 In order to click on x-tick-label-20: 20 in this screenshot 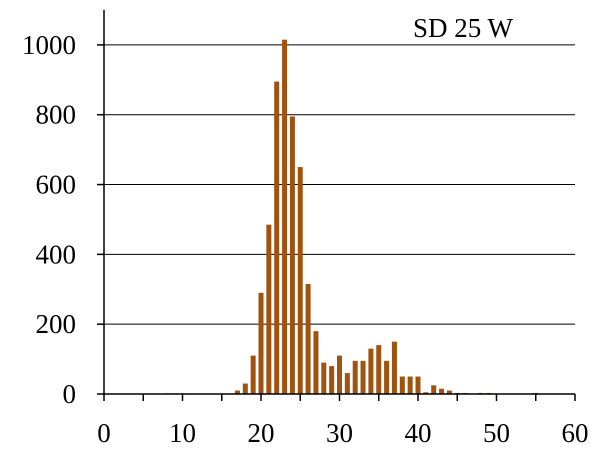, I will do `click(261, 433)`.